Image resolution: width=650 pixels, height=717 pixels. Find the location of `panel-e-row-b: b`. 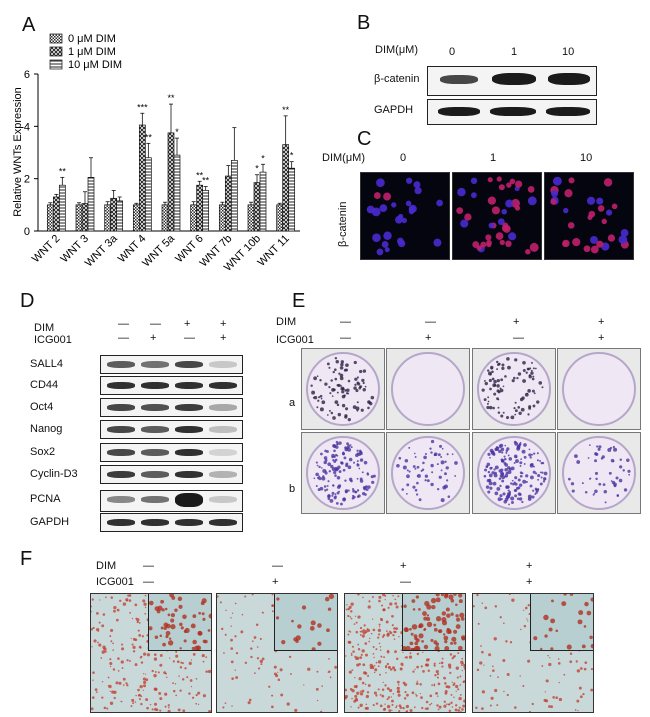

panel-e-row-b: b is located at coordinates (292, 489).